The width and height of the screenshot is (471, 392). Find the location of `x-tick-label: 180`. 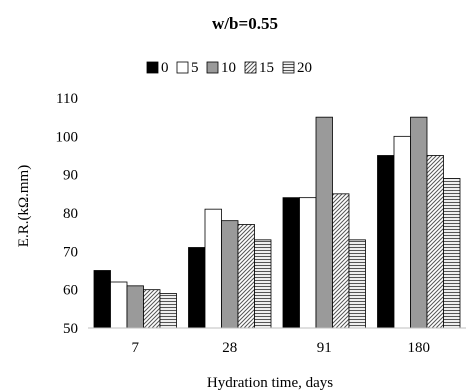

x-tick-label: 180 is located at coordinates (419, 348).